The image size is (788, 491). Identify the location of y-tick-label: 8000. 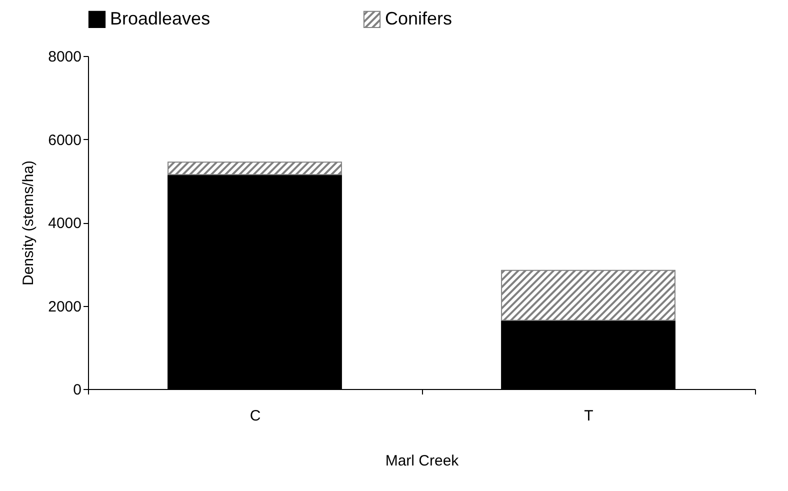
(65, 57).